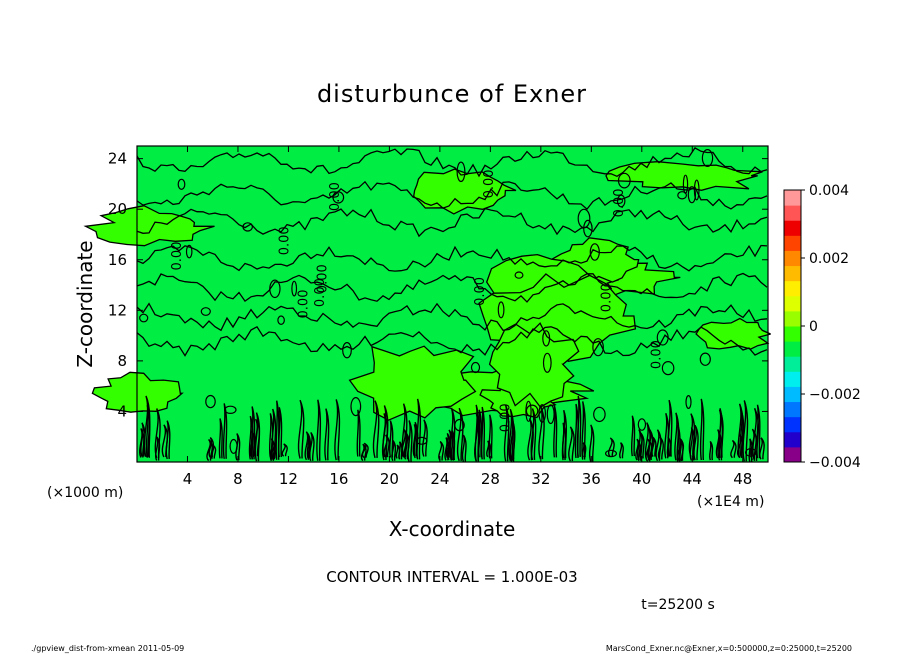 The height and width of the screenshot is (654, 904). Describe the element at coordinates (238, 479) in the screenshot. I see `x-tick-label: 8` at that location.